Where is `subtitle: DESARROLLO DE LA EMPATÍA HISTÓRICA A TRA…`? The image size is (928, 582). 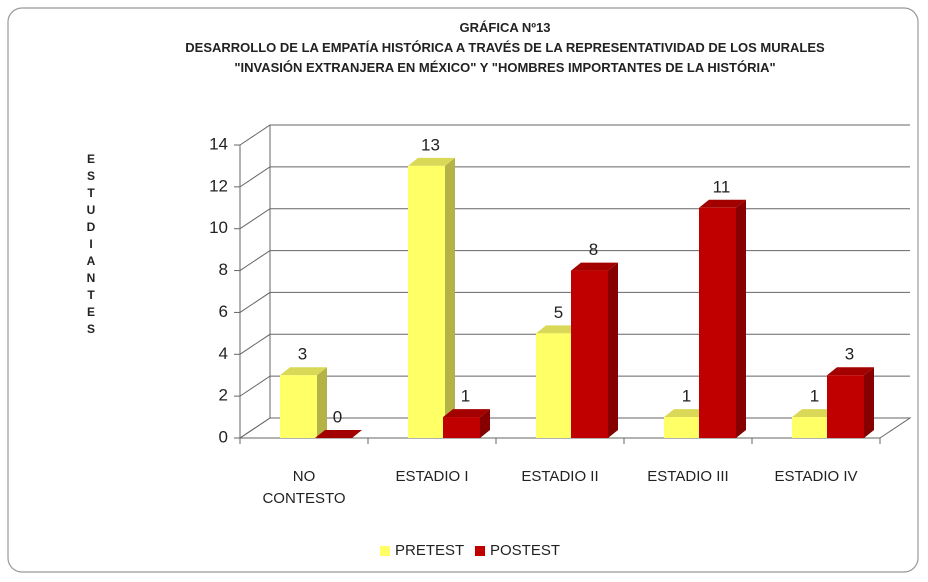
subtitle: DESARROLLO DE LA EMPATÍA HISTÓRICA A TRA… is located at coordinates (505, 57).